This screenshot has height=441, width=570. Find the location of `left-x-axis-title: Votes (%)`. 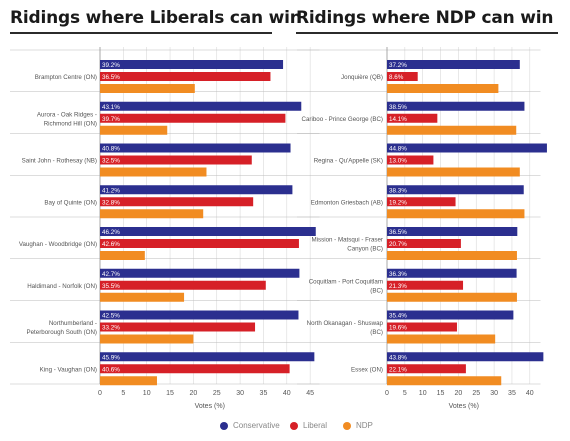

left-x-axis-title: Votes (%) is located at coordinates (210, 406).